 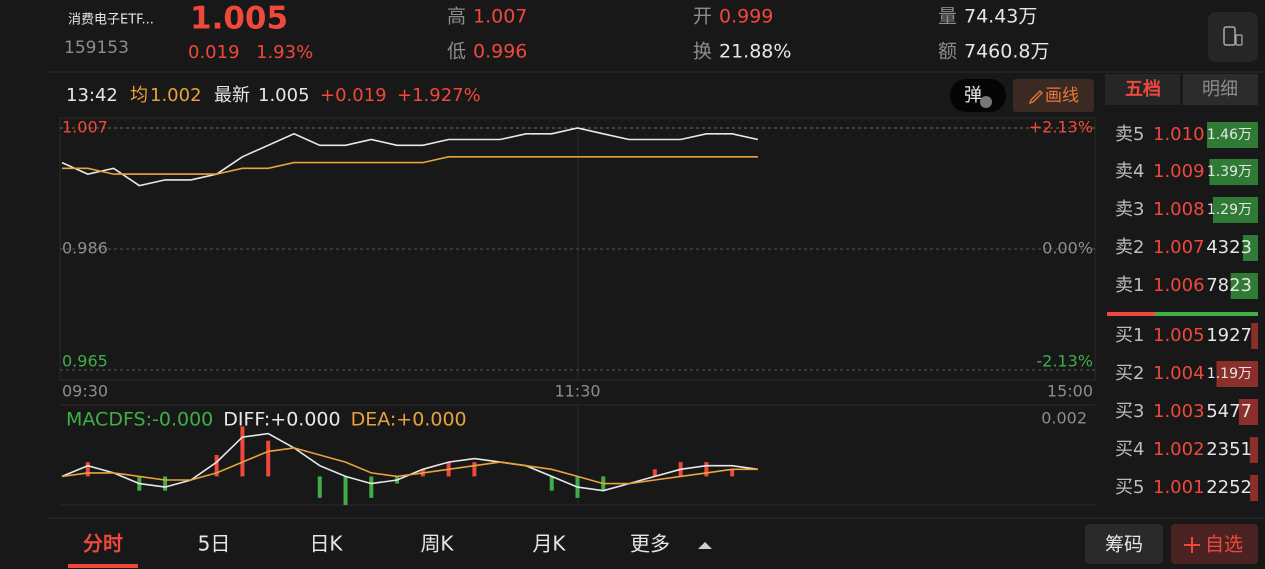 I want to click on footer-tab: 日K, so click(x=326, y=544).